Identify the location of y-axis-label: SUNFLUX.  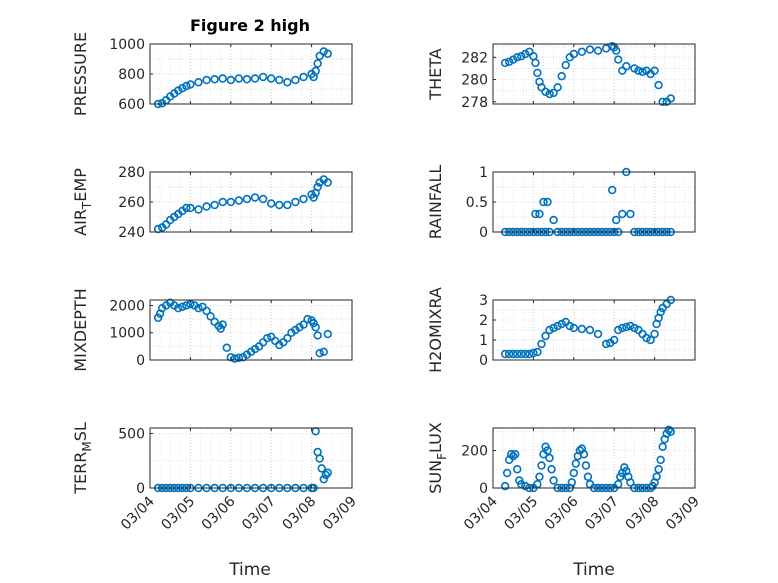
(437, 458).